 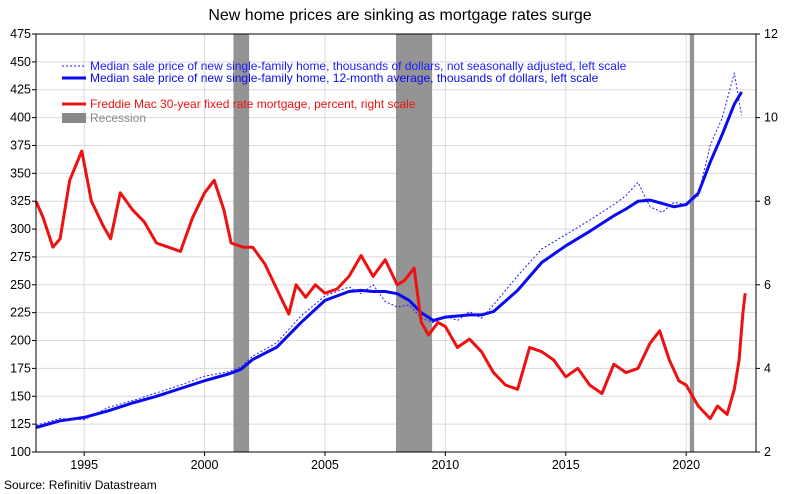 I want to click on x-axis-ticks: 1995 2000 2005 2010 2015 2020, so click(x=385, y=462).